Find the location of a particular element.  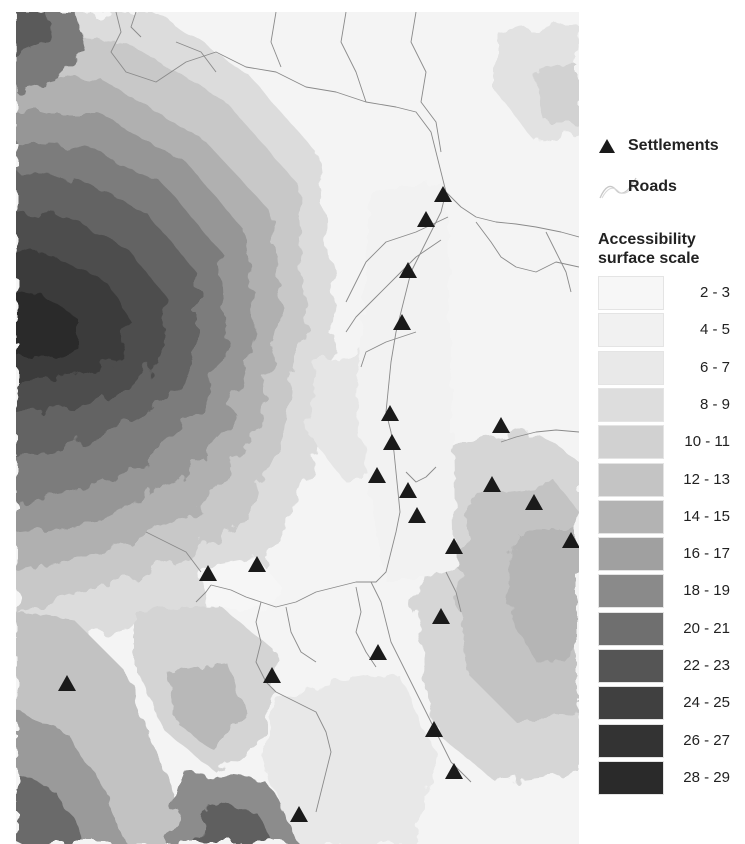

scale-title: Accessibility surface scale is located at coordinates (649, 249).